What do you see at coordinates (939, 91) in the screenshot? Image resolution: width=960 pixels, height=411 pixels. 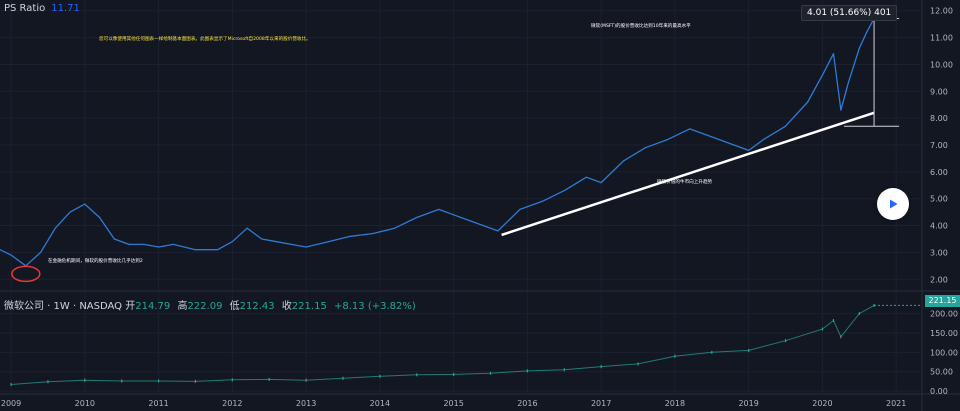 I see `upper-ytick-label: 9.00` at bounding box center [939, 91].